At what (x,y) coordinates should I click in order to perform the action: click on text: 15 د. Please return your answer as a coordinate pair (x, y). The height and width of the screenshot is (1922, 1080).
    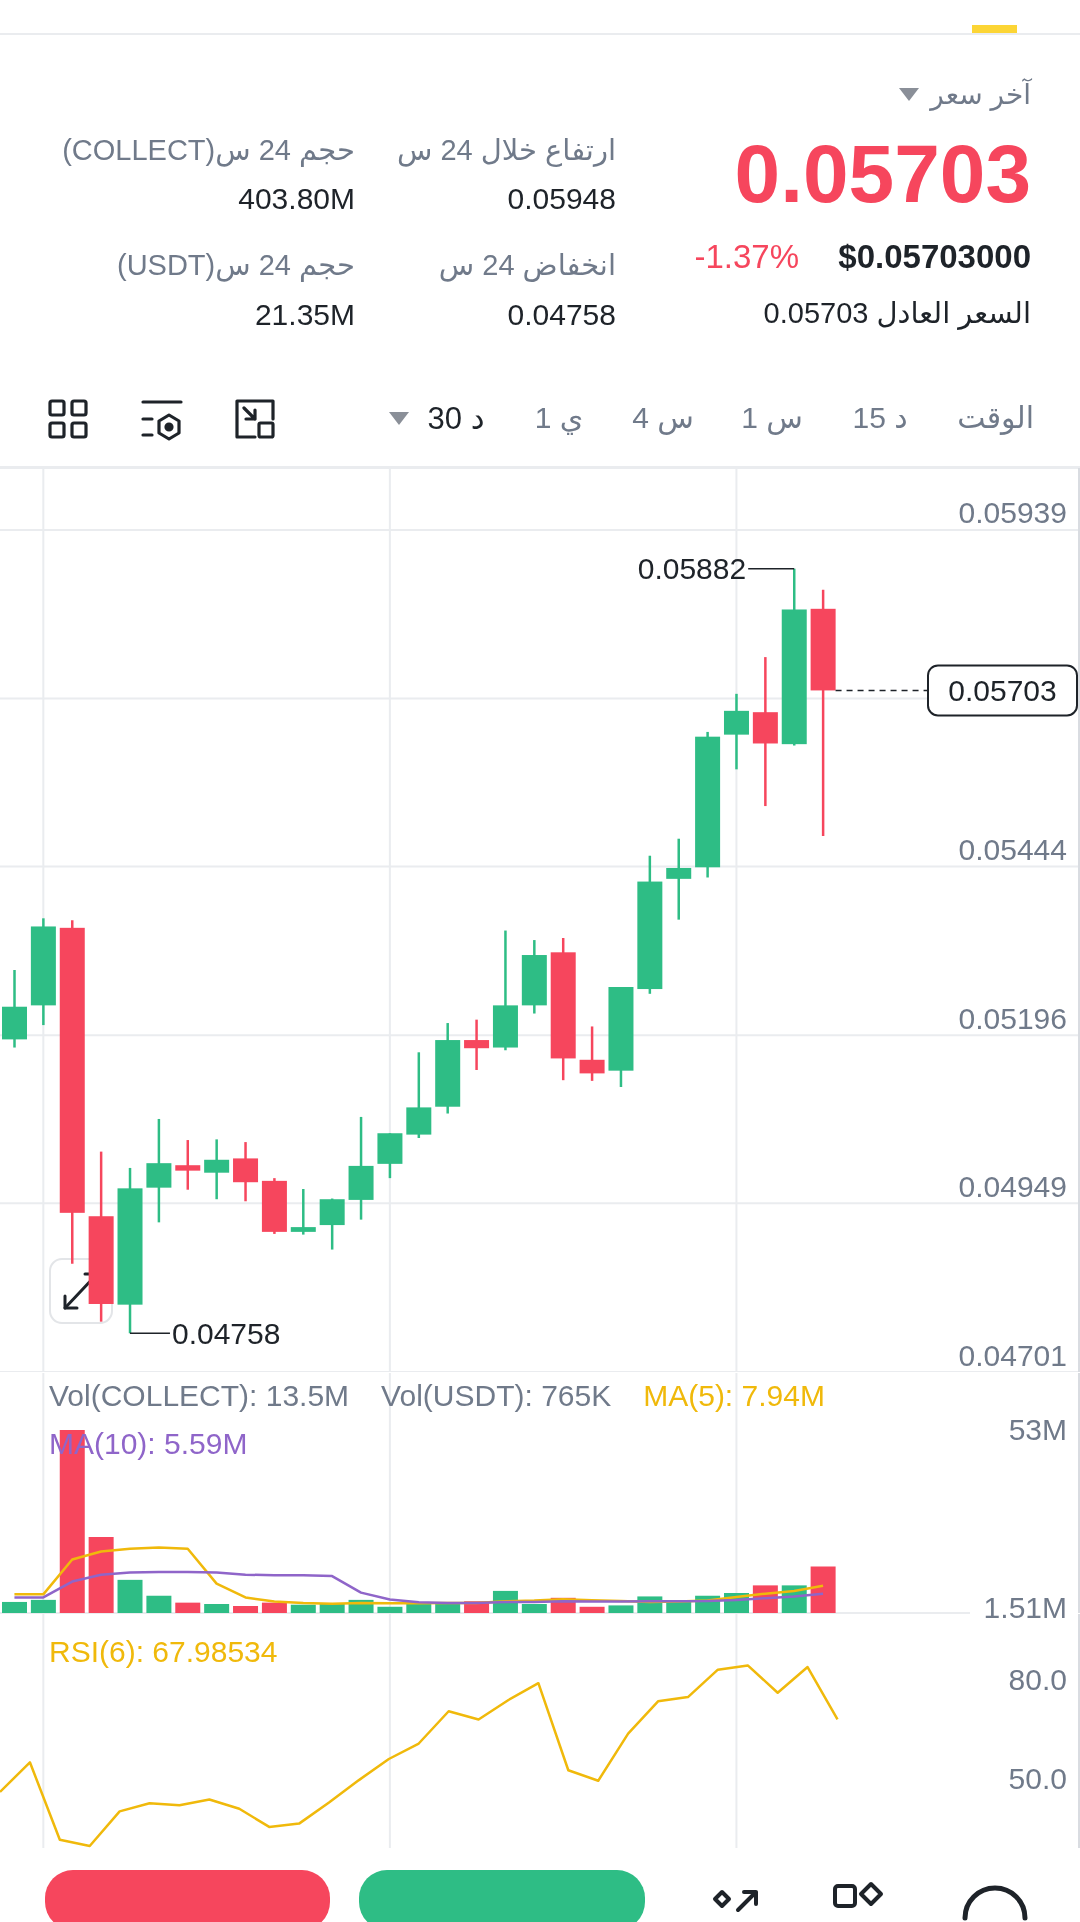
    Looking at the image, I should click on (880, 418).